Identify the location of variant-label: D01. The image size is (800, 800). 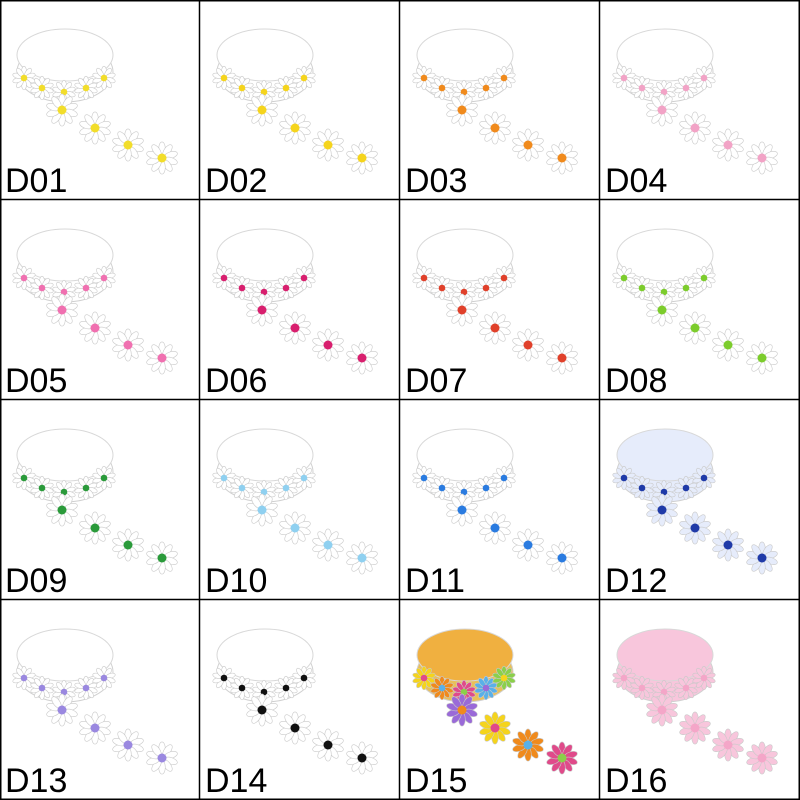
(36, 181).